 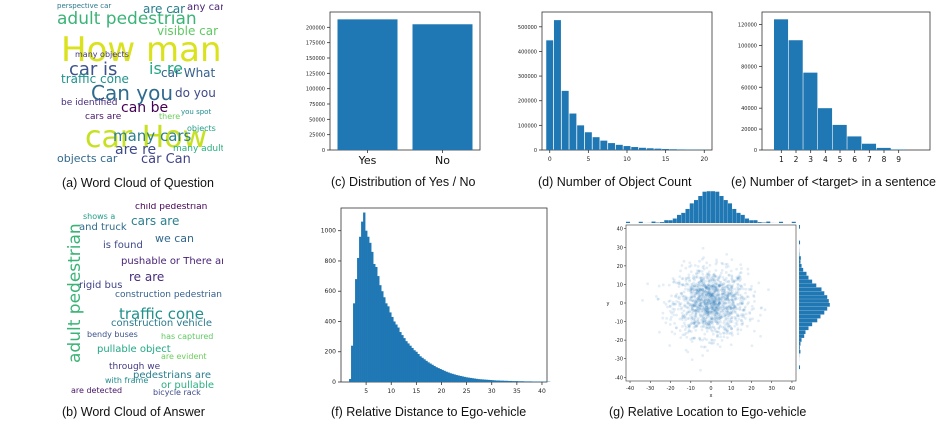 What do you see at coordinates (854, 159) in the screenshot?
I see `x-tick-label: 6` at bounding box center [854, 159].